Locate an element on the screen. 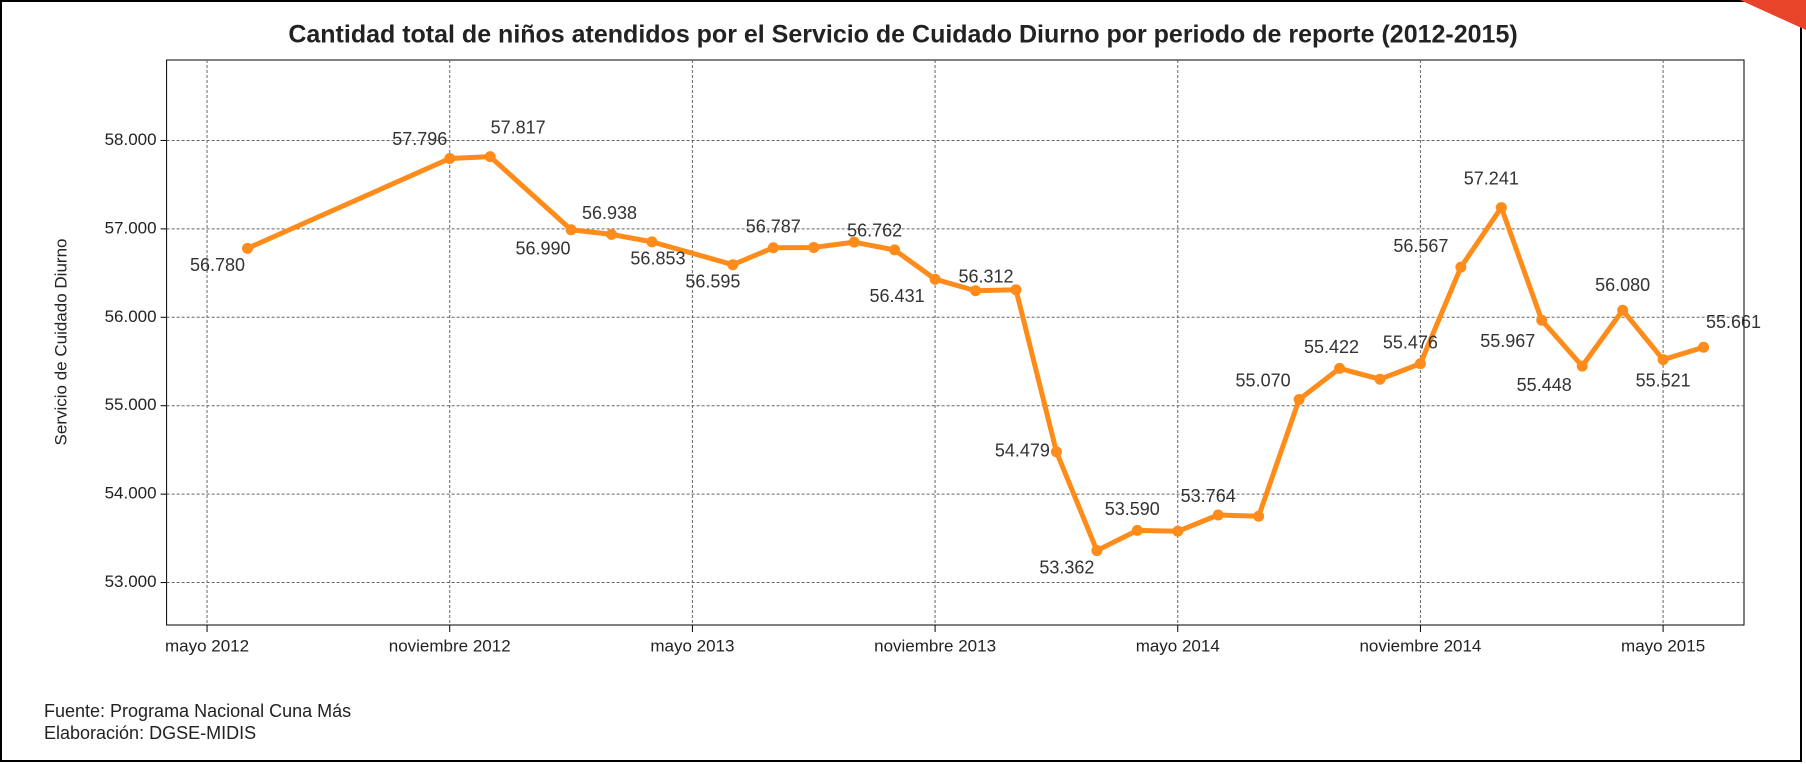 This screenshot has width=1806, height=764. value-label: 53.590 is located at coordinates (1132, 509).